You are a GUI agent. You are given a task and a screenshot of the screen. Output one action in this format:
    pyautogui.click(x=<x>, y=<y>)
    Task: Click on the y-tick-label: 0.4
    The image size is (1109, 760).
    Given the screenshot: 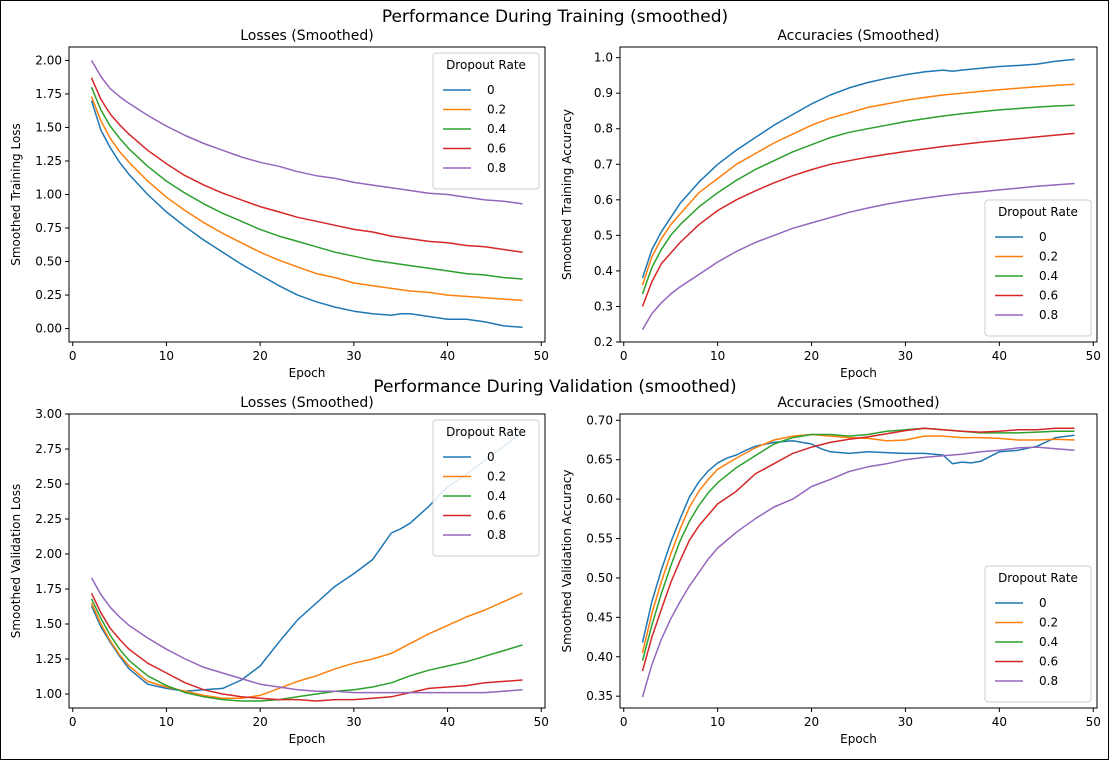 What is the action you would take?
    pyautogui.click(x=603, y=271)
    